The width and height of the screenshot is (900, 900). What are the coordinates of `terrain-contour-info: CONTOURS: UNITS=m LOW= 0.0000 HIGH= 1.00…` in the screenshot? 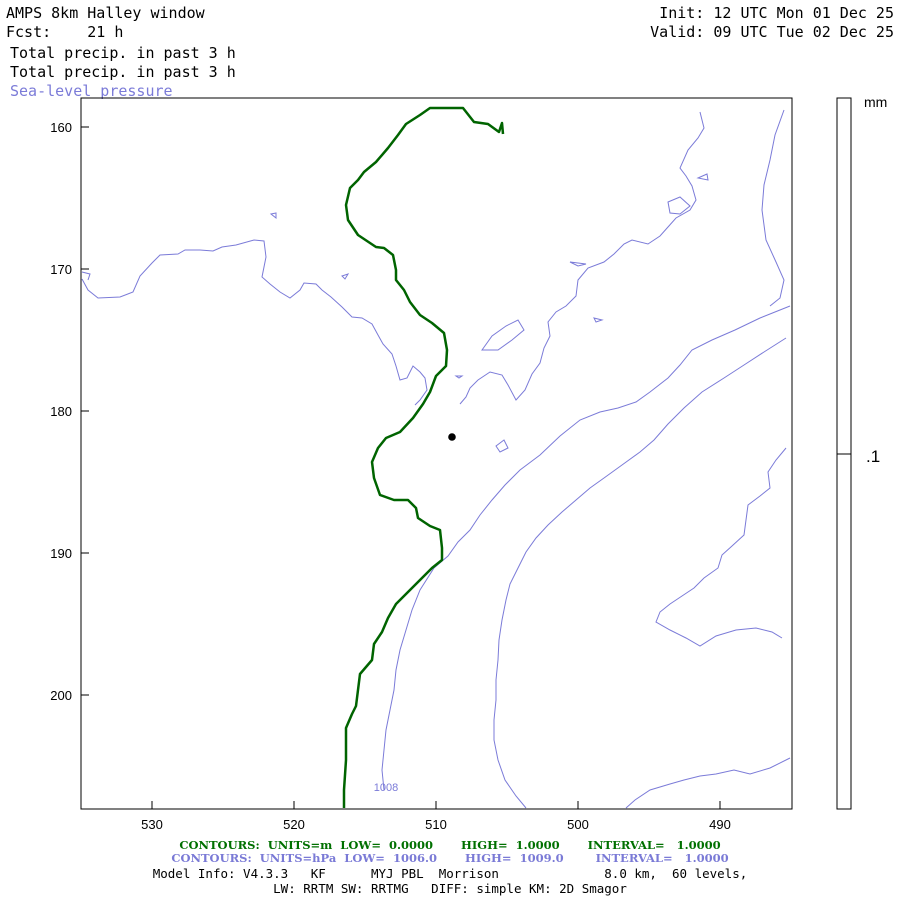 It's located at (450, 845).